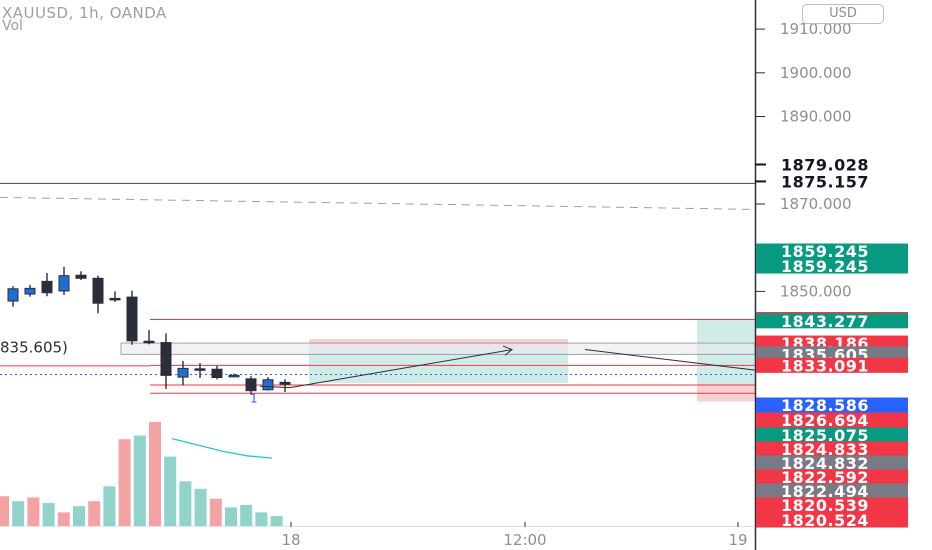 The image size is (932, 550). What do you see at coordinates (825, 505) in the screenshot?
I see `price-tag-label: 1820.539` at bounding box center [825, 505].